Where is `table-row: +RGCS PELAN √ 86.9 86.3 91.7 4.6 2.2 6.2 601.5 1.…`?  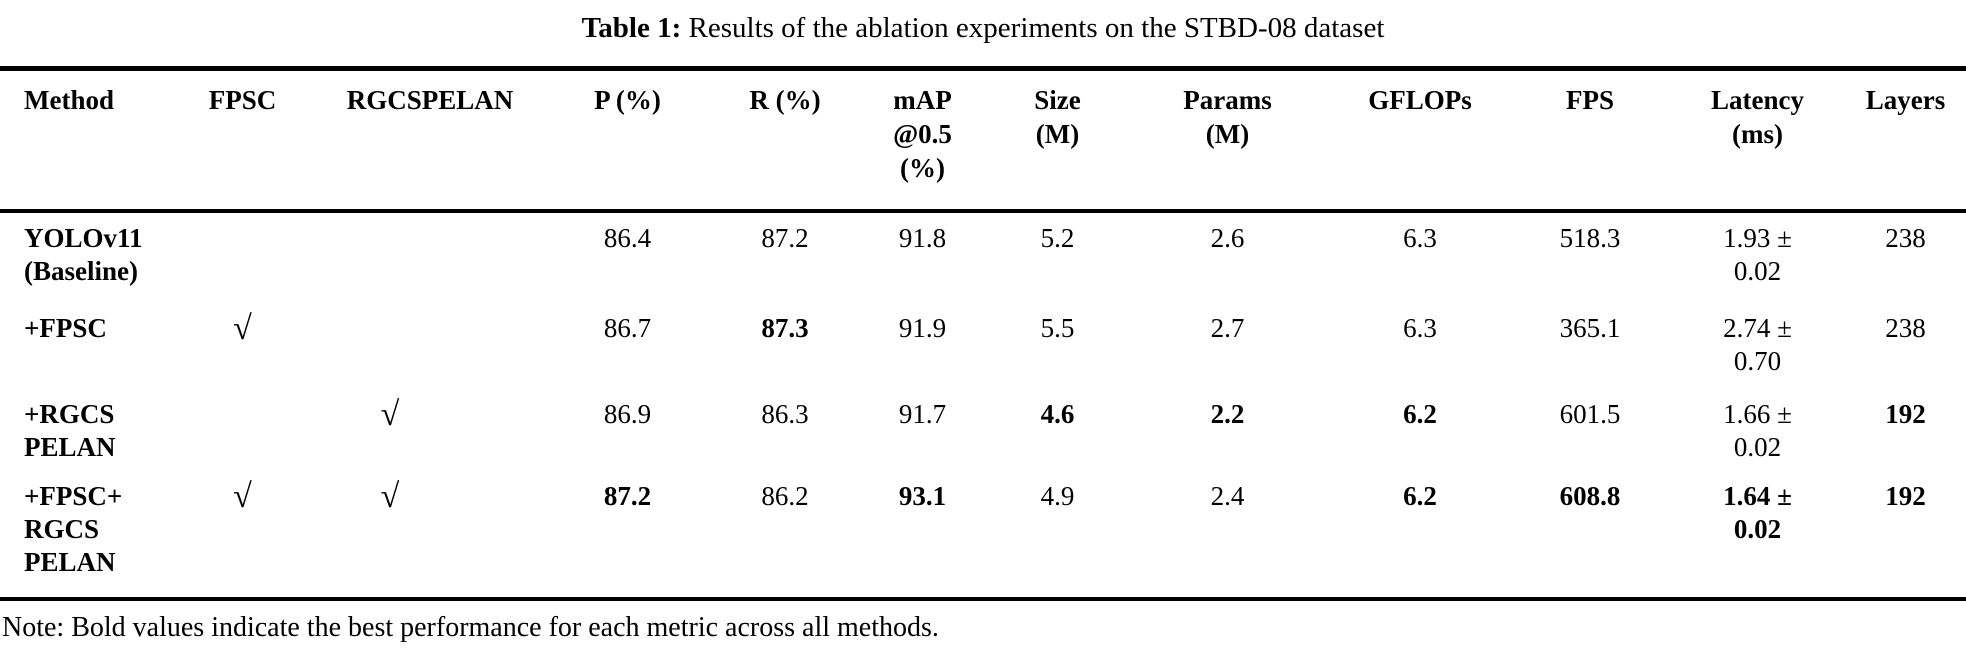
table-row: +RGCS PELAN √ 86.9 86.3 91.7 4.6 2.2 6.2 601.5 1.… is located at coordinates (983, 430).